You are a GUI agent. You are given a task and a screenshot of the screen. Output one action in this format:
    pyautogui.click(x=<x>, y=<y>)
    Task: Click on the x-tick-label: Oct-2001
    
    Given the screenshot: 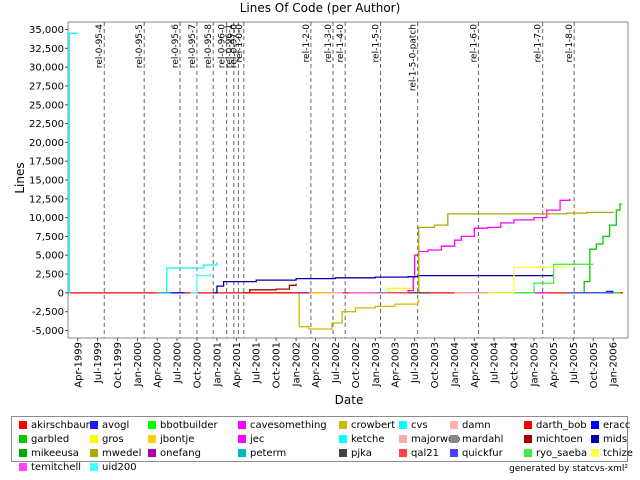 What is the action you would take?
    pyautogui.click(x=277, y=365)
    